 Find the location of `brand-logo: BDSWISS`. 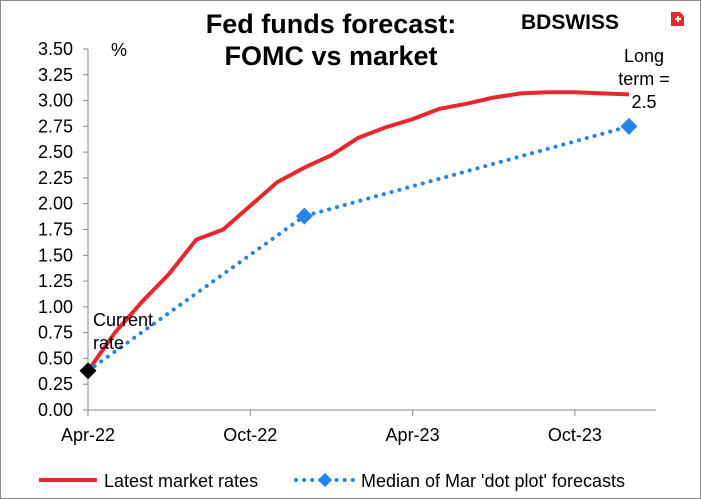

brand-logo: BDSWISS is located at coordinates (602, 22).